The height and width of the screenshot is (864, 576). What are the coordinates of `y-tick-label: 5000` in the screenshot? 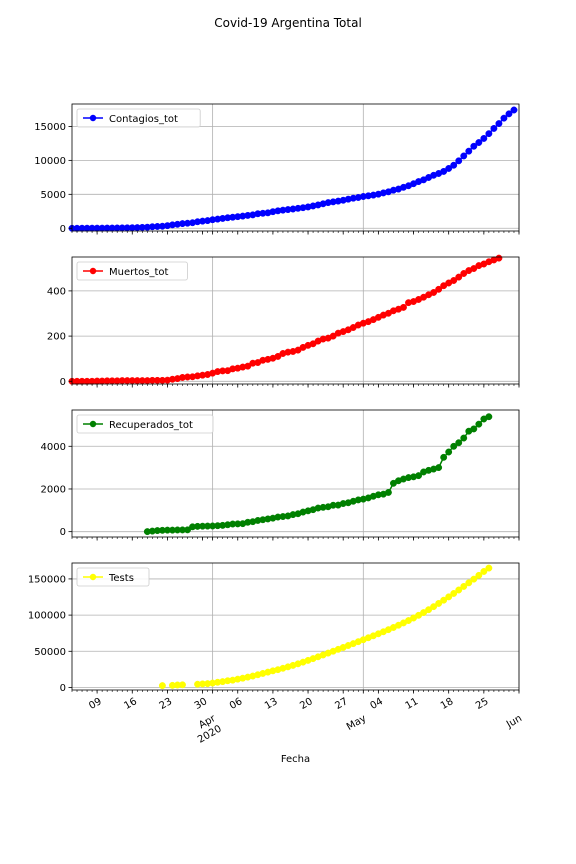 It's located at (53, 195).